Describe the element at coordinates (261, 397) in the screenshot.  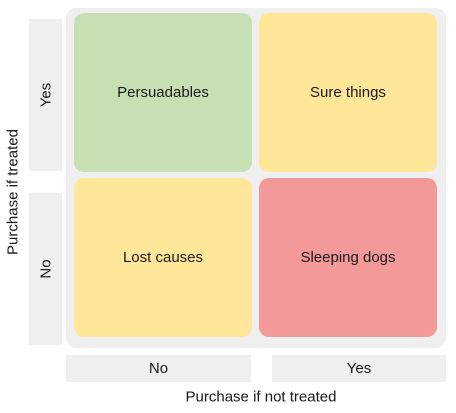
I see `x-axis-title: Purchase if not treated` at that location.